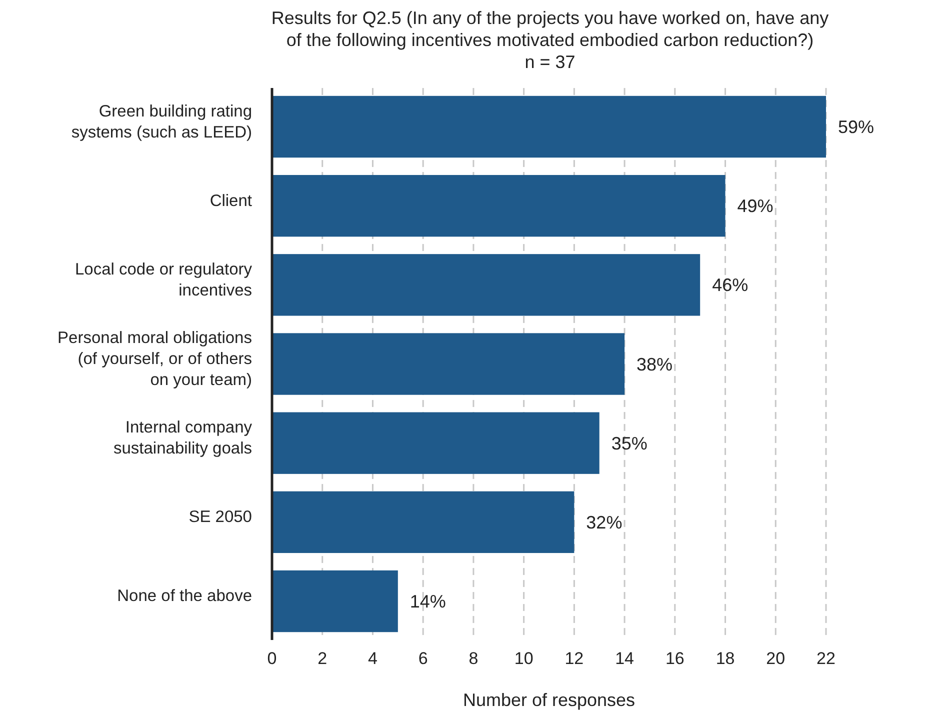 The width and height of the screenshot is (930, 715). What do you see at coordinates (524, 658) in the screenshot?
I see `x-tick-label: 10` at bounding box center [524, 658].